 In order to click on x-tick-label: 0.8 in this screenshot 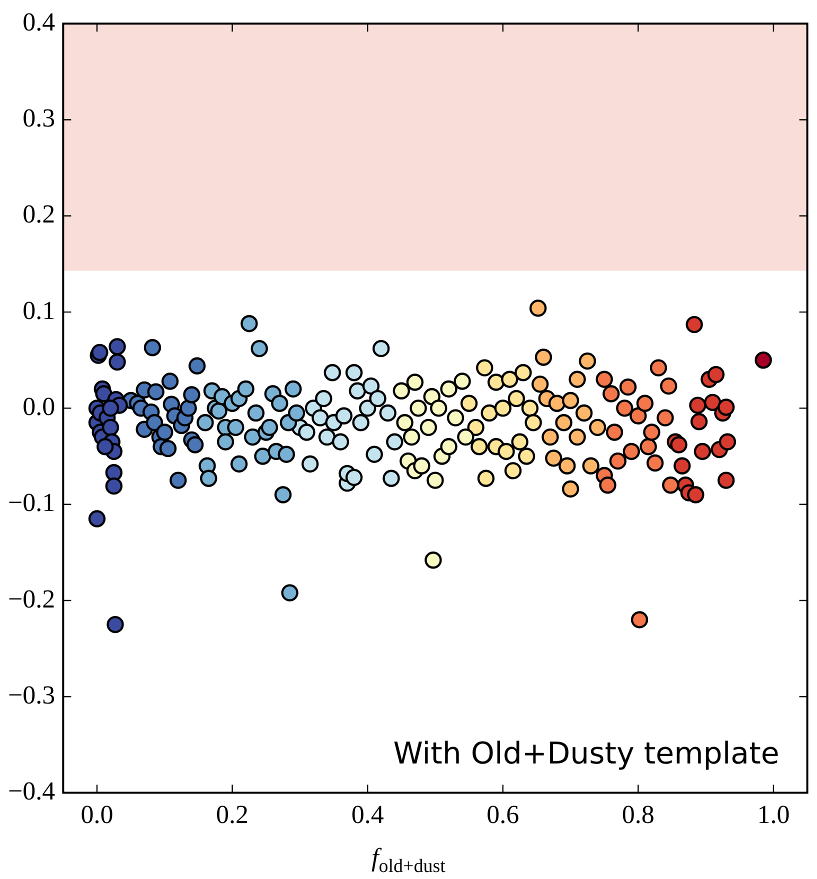, I will do `click(638, 815)`.